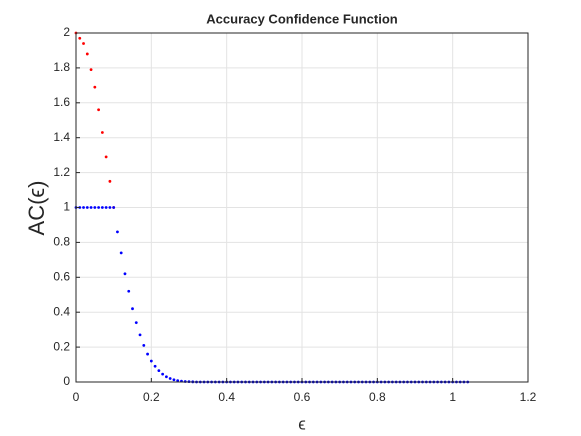 This screenshot has height=436, width=581. What do you see at coordinates (302, 423) in the screenshot?
I see `x-axis-label: ϵ` at bounding box center [302, 423].